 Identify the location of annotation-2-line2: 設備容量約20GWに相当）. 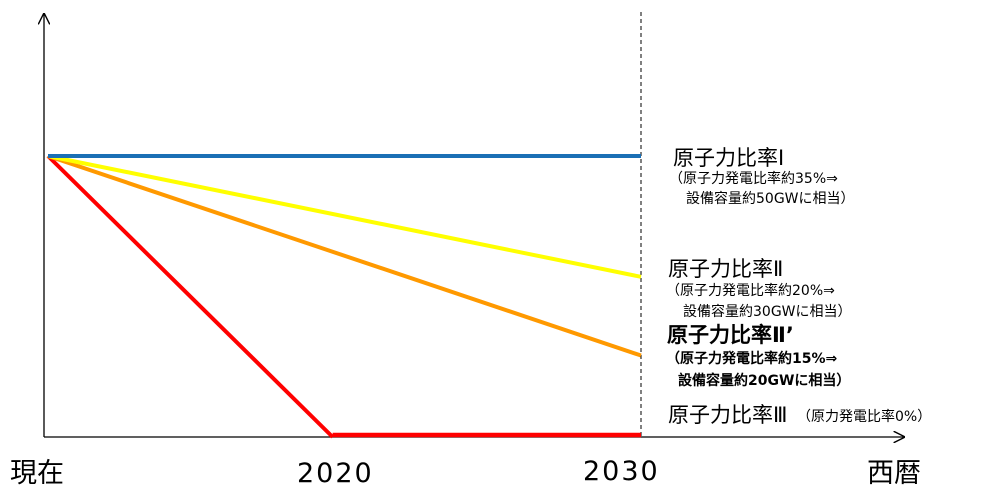
(764, 380).